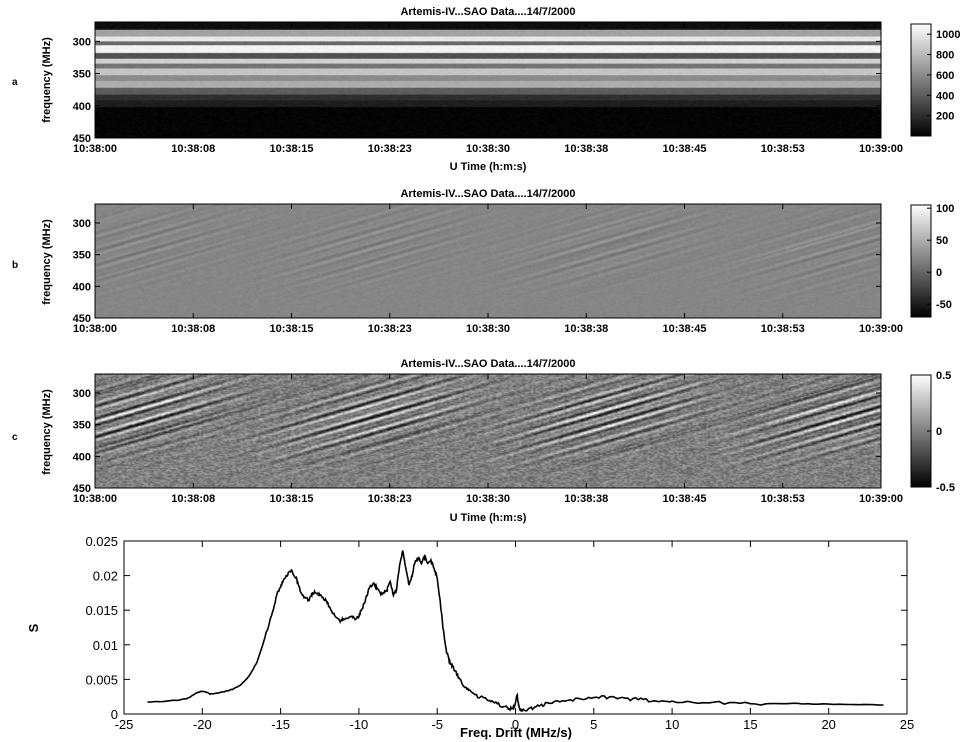 This screenshot has width=969, height=742. What do you see at coordinates (437, 724) in the screenshot?
I see `x-tick-label: -5` at bounding box center [437, 724].